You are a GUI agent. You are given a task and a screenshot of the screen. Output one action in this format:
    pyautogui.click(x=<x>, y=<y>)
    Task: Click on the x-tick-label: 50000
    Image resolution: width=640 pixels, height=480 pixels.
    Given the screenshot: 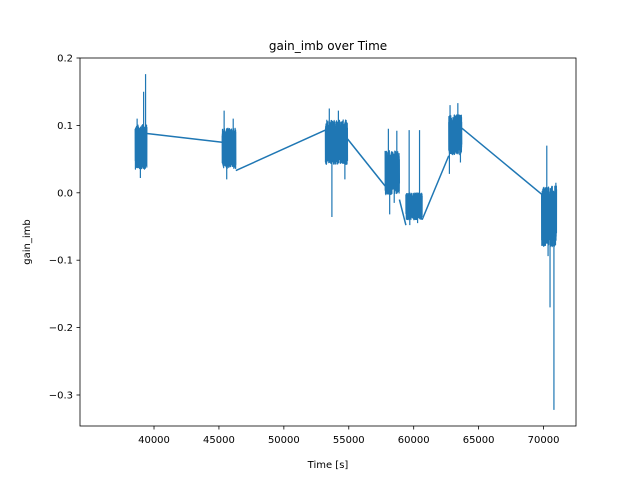 What is the action you would take?
    pyautogui.click(x=284, y=440)
    